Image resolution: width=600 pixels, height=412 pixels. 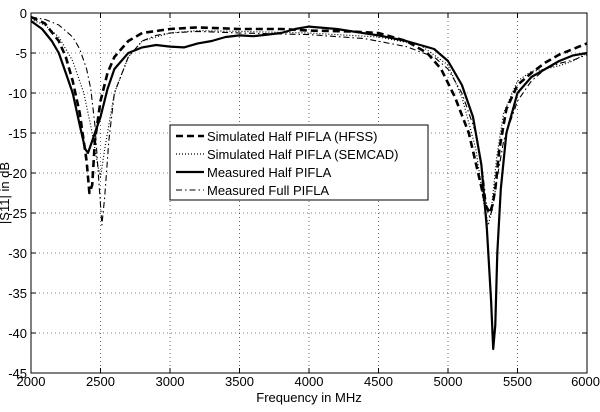 I want to click on legend-label-4: Measured Full PIFLA, so click(x=268, y=190).